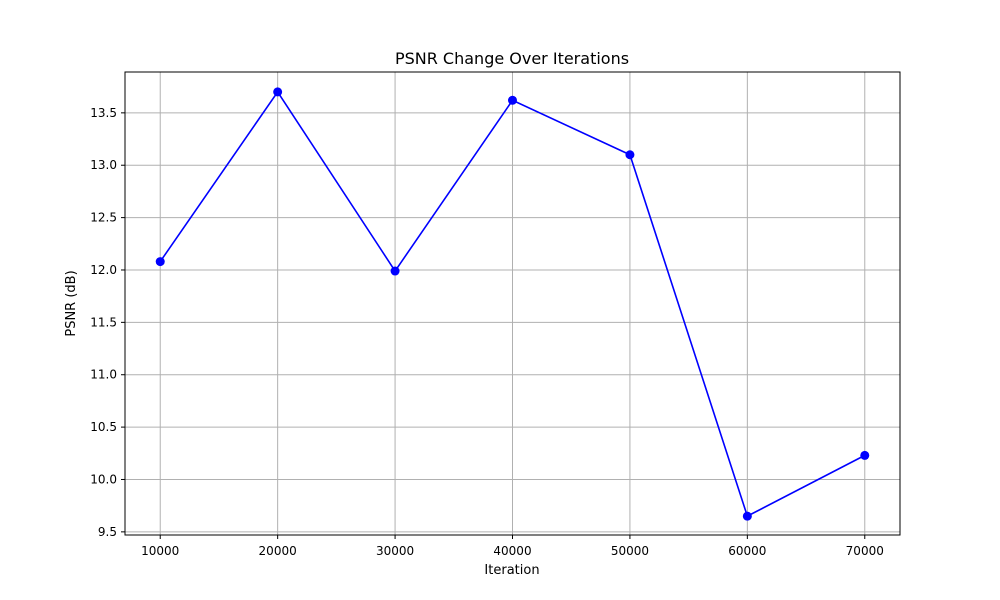  What do you see at coordinates (278, 551) in the screenshot?
I see `x-tick-label: 20000` at bounding box center [278, 551].